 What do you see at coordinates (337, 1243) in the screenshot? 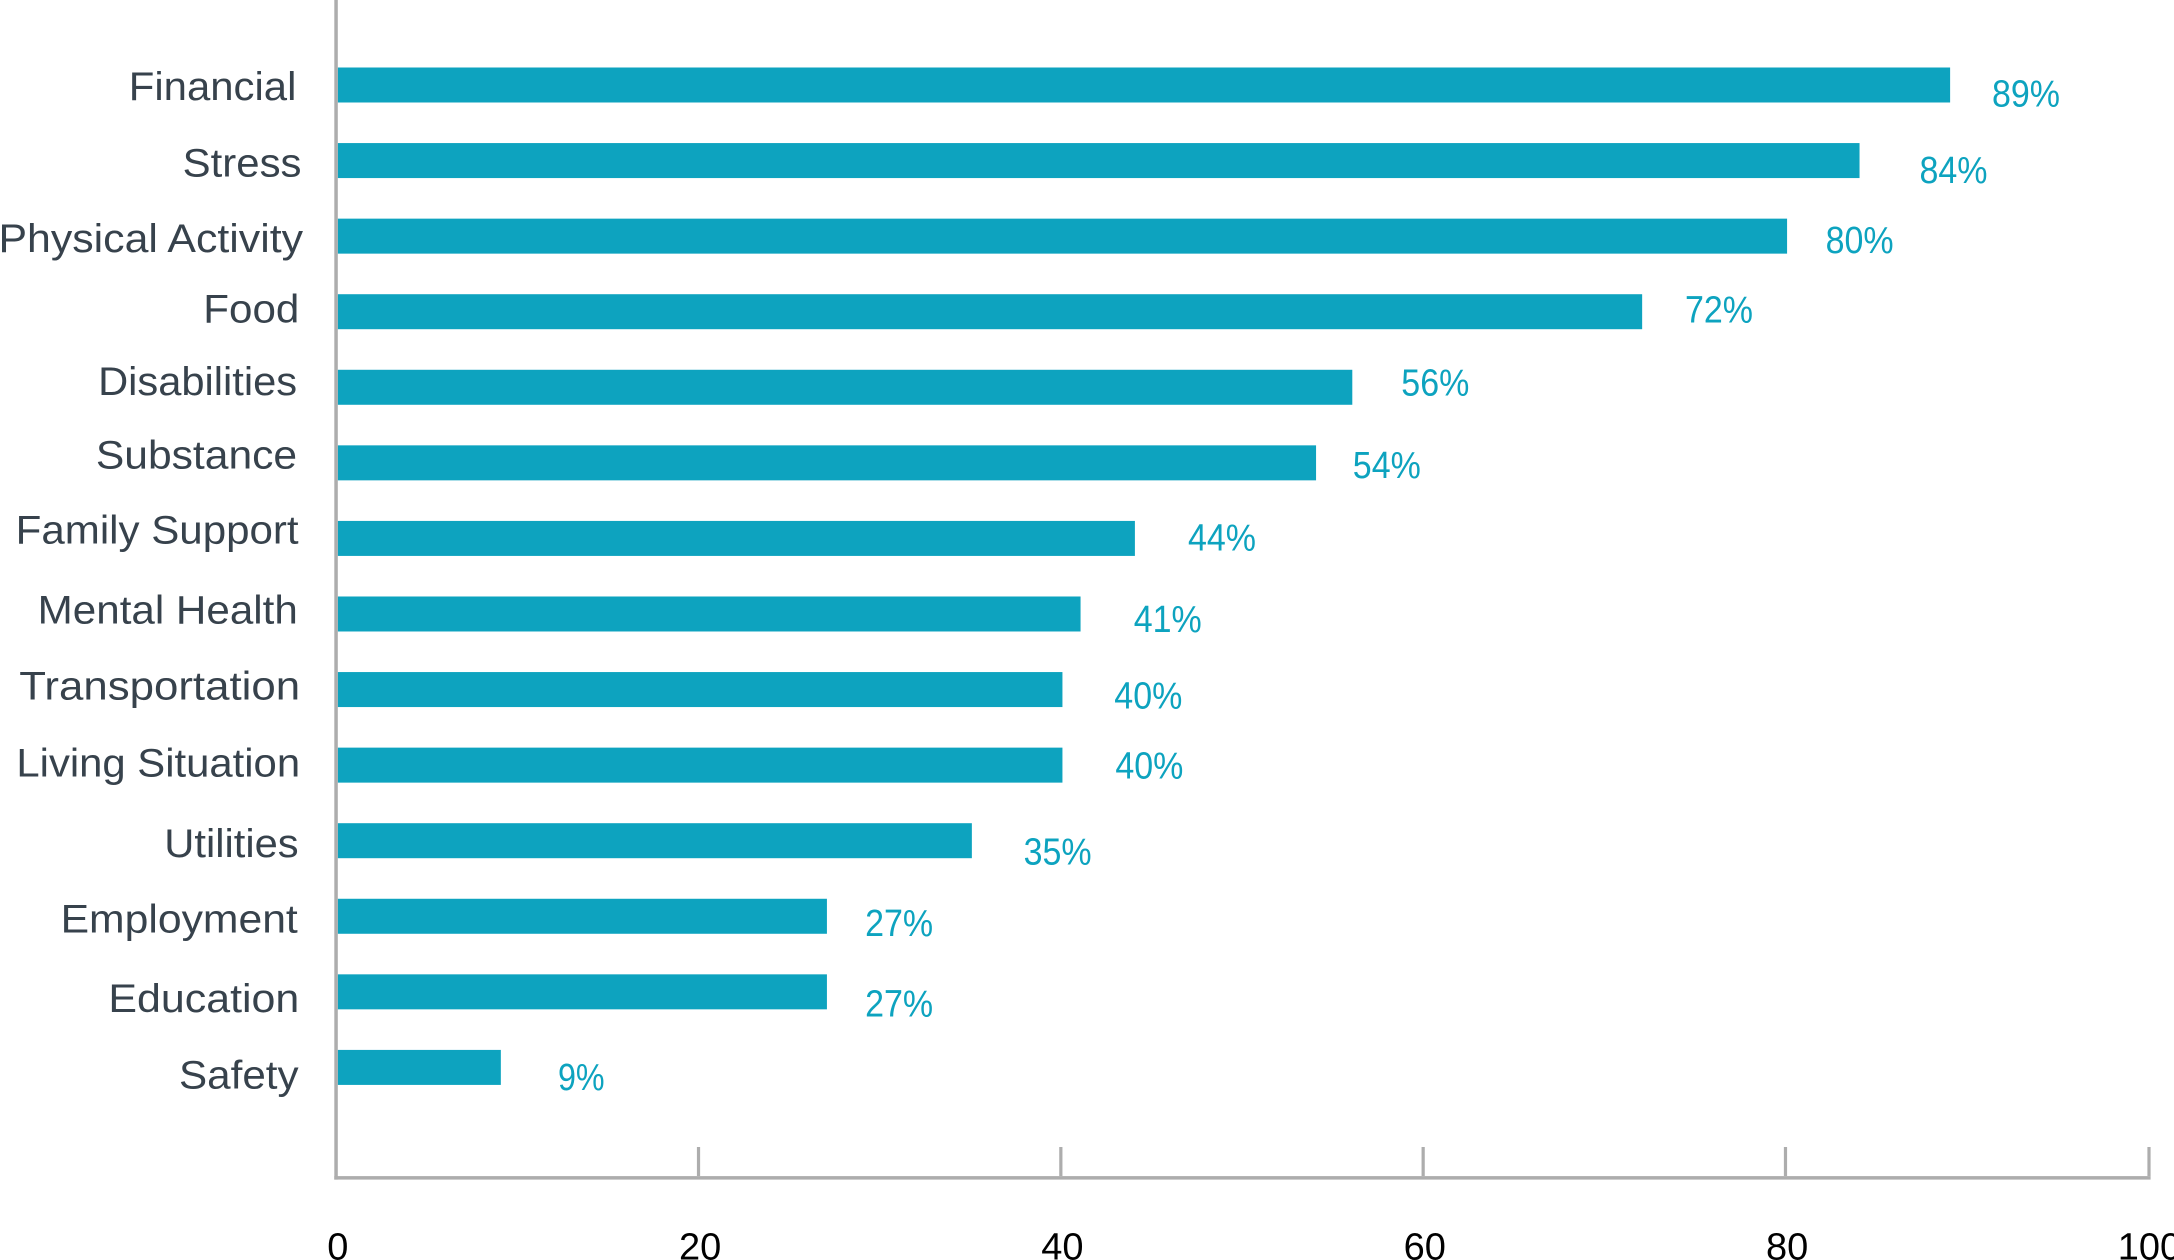
I see `svg-text: 0` at bounding box center [337, 1243].